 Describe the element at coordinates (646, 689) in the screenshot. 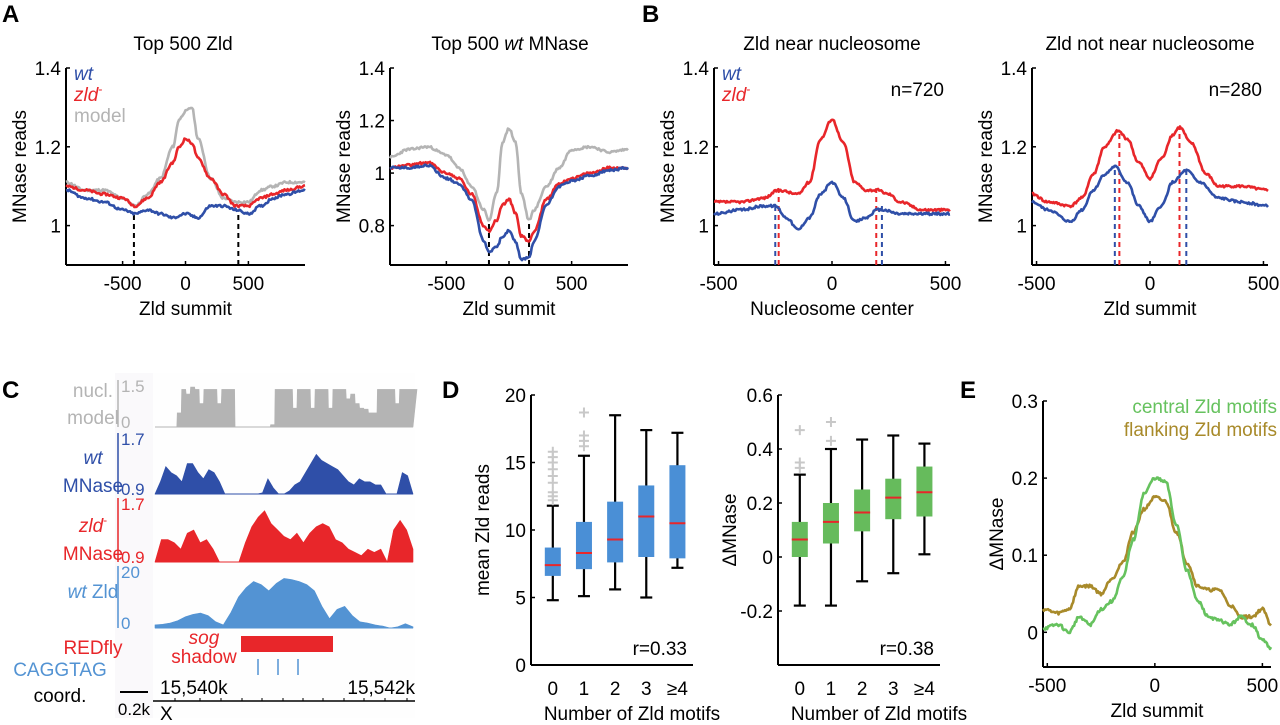

I see `x-tick-label: 3` at that location.